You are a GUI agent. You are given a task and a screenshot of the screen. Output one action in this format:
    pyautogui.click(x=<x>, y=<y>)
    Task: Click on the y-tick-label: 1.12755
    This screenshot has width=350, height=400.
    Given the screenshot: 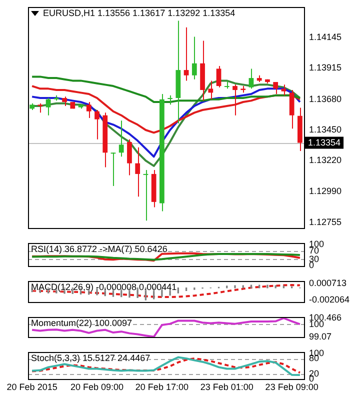 What is the action you would take?
    pyautogui.click(x=325, y=222)
    